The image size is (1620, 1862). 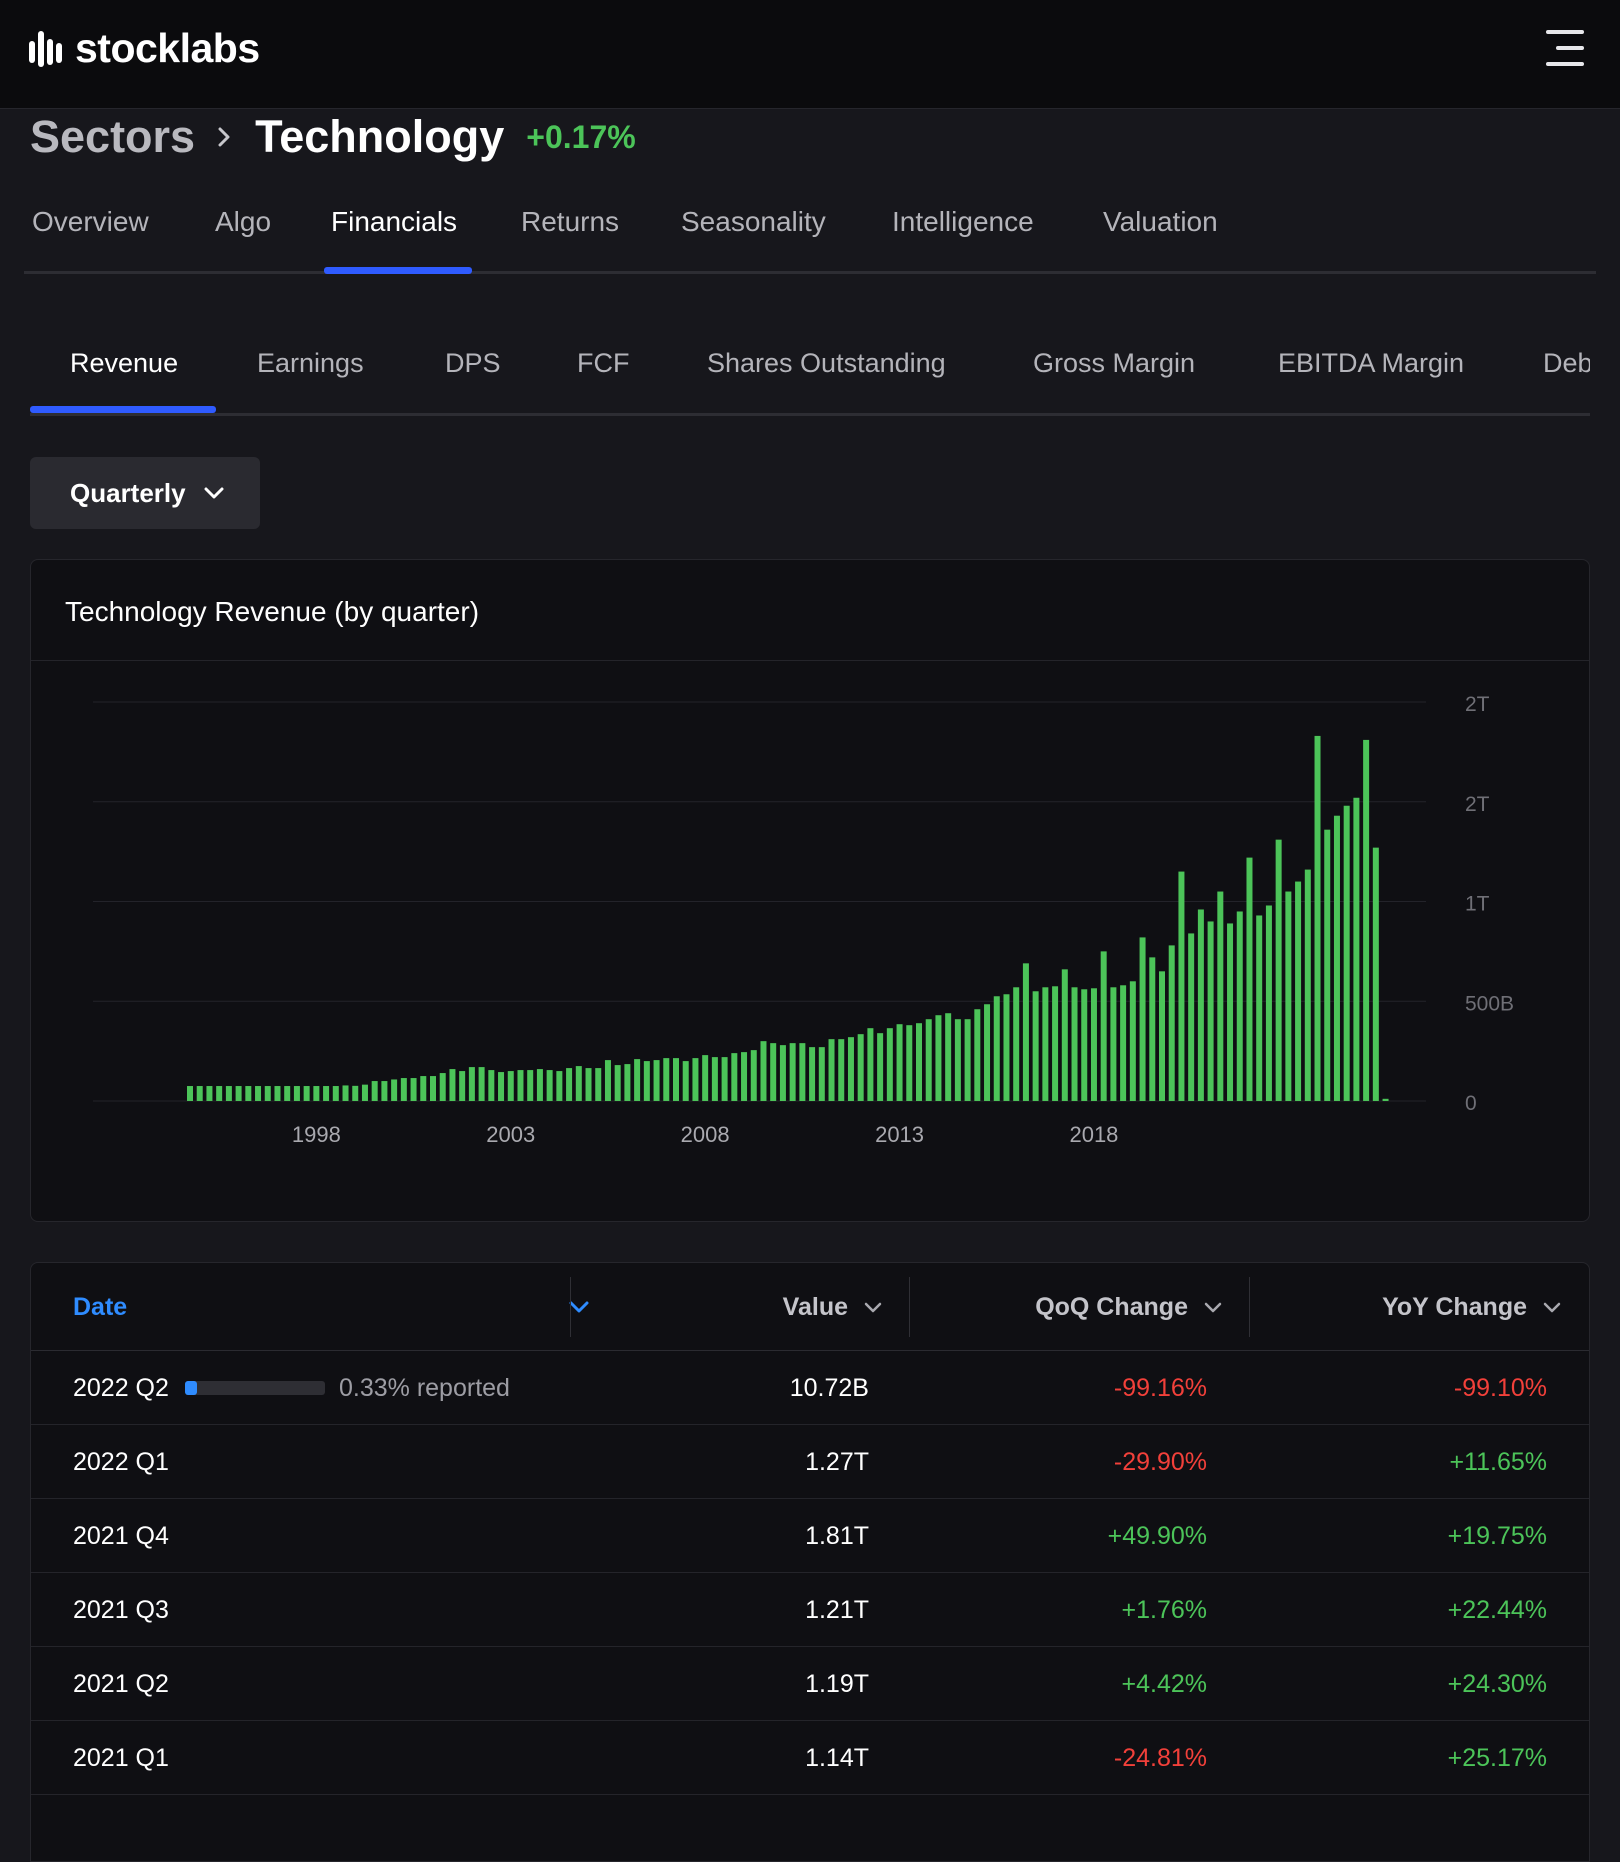 I want to click on cell-date: 2021 Q4, so click(x=121, y=1535).